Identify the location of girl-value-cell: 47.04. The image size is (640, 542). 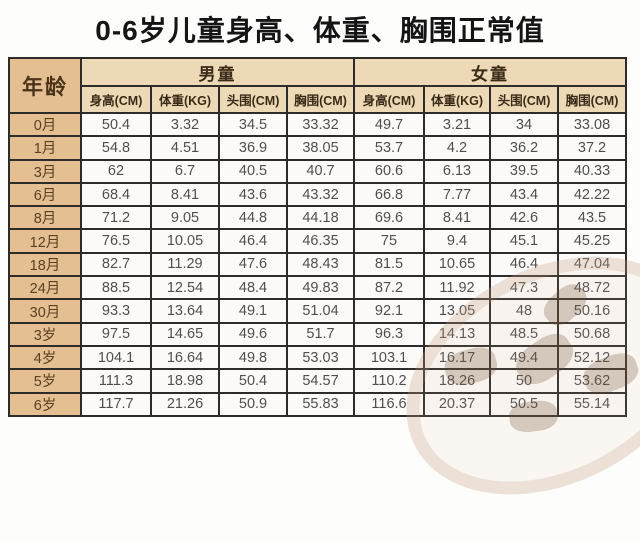
(592, 264).